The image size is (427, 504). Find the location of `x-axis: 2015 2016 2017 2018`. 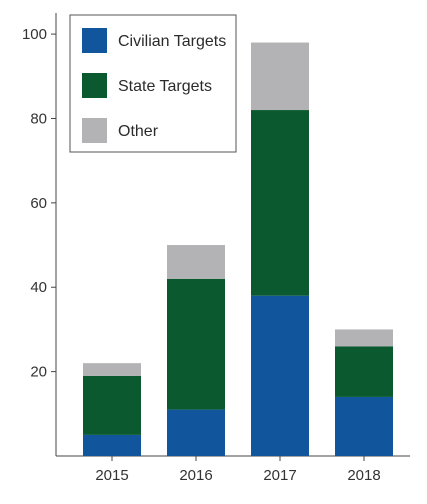

x-axis: 2015 2016 2017 2018 is located at coordinates (233, 469).